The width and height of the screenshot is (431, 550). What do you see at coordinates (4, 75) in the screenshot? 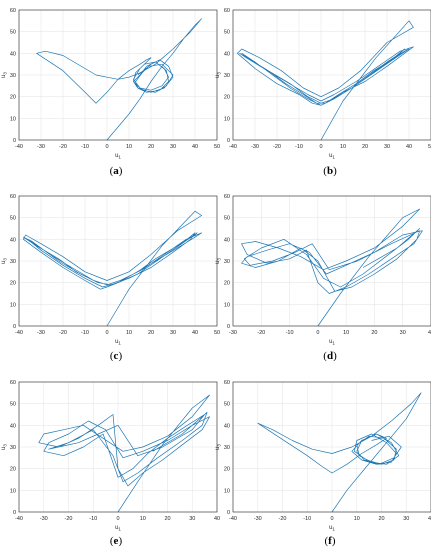
I see `y-axis-label-a: u3` at bounding box center [4, 75].